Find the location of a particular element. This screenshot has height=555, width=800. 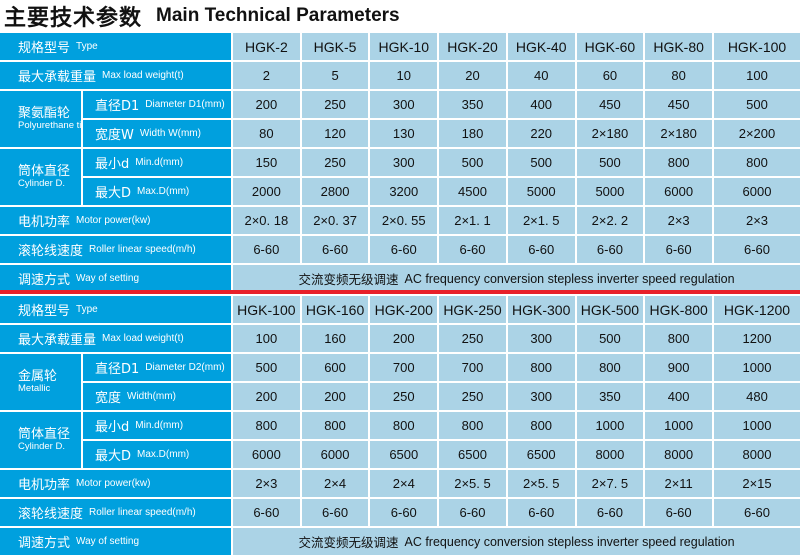

row-label-diameter: 直径D1 Diameter D1(mm) is located at coordinates (157, 104).